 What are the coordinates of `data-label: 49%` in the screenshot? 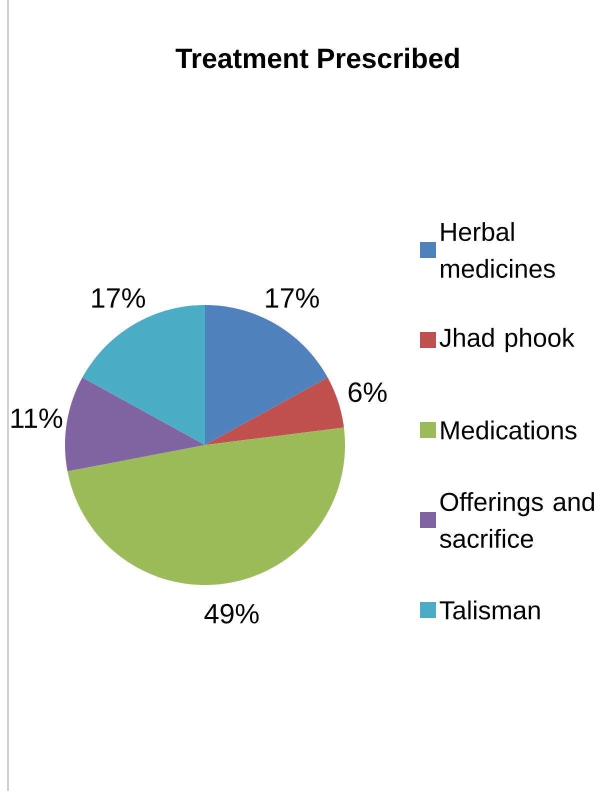 It's located at (231, 614).